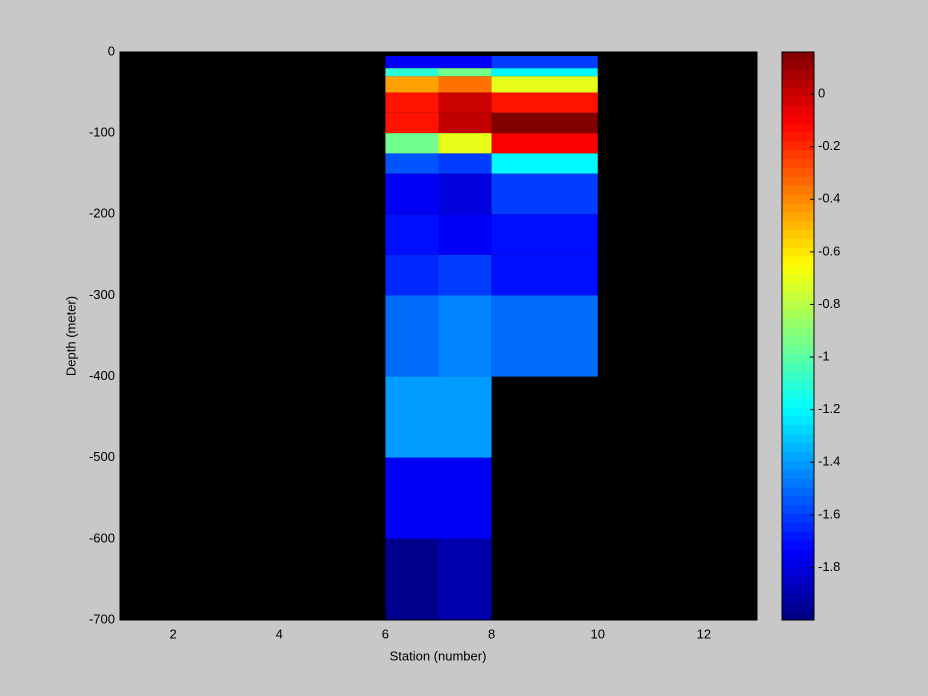 Image resolution: width=928 pixels, height=696 pixels. What do you see at coordinates (829, 145) in the screenshot?
I see `colorbar-tick-label: -0.2` at bounding box center [829, 145].